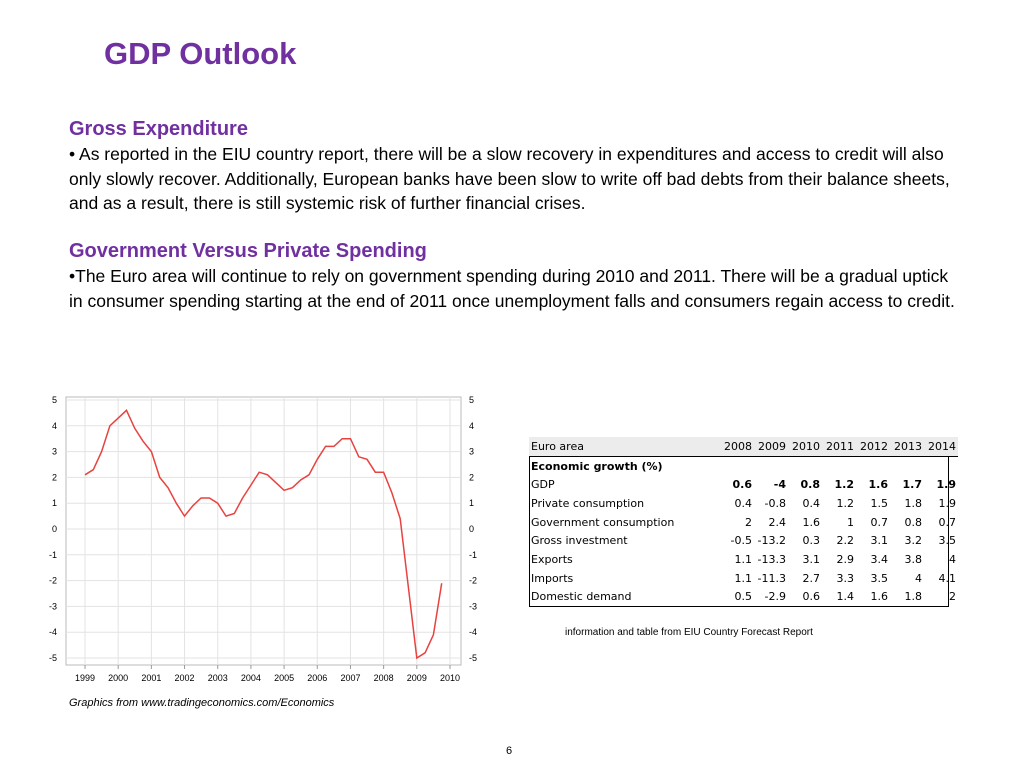  Describe the element at coordinates (777, 522) in the screenshot. I see `cell: 2.4` at that location.